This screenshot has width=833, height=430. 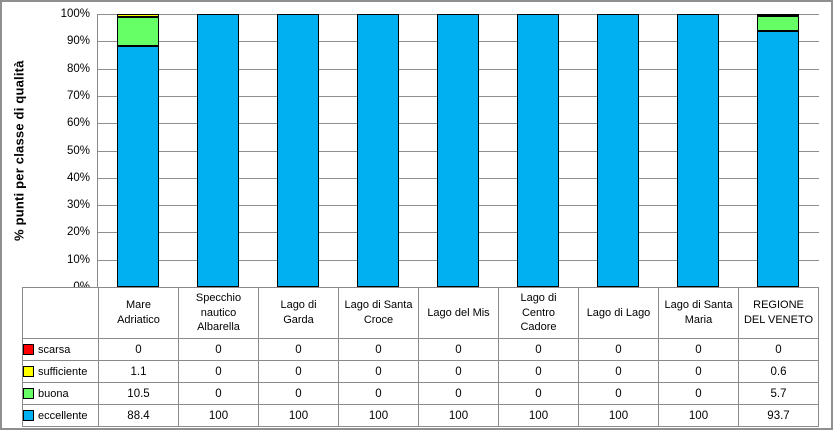 What do you see at coordinates (78, 150) in the screenshot?
I see `y-tick-label: 50%` at bounding box center [78, 150].